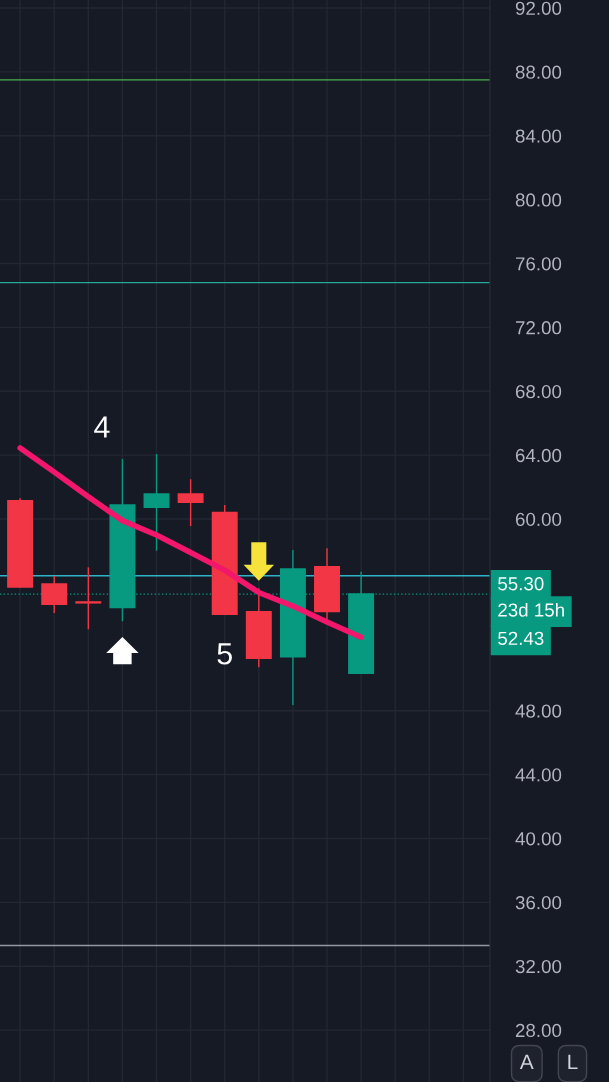 The image size is (609, 1082). I want to click on text: L, so click(573, 1061).